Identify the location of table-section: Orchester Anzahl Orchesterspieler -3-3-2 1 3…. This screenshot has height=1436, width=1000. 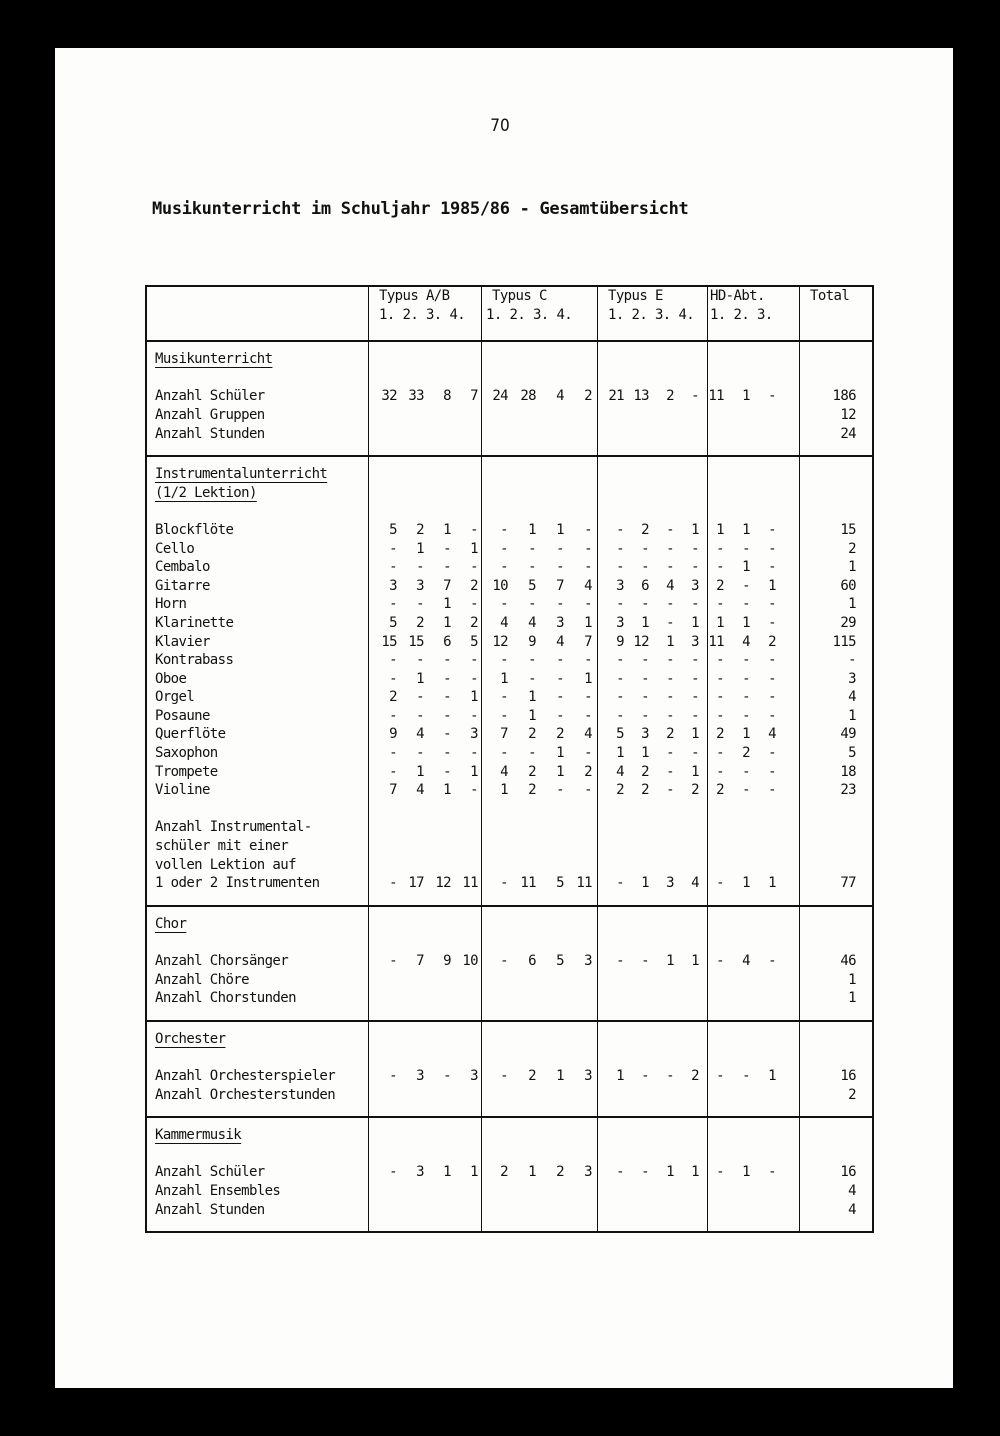
(509, 1070).